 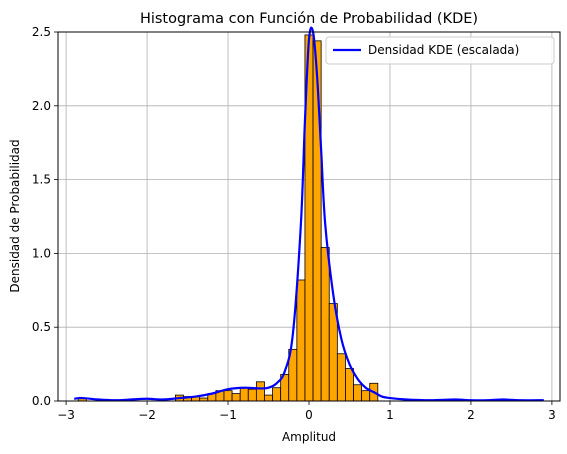 What do you see at coordinates (66, 415) in the screenshot?
I see `x-tick-label: −3` at bounding box center [66, 415].